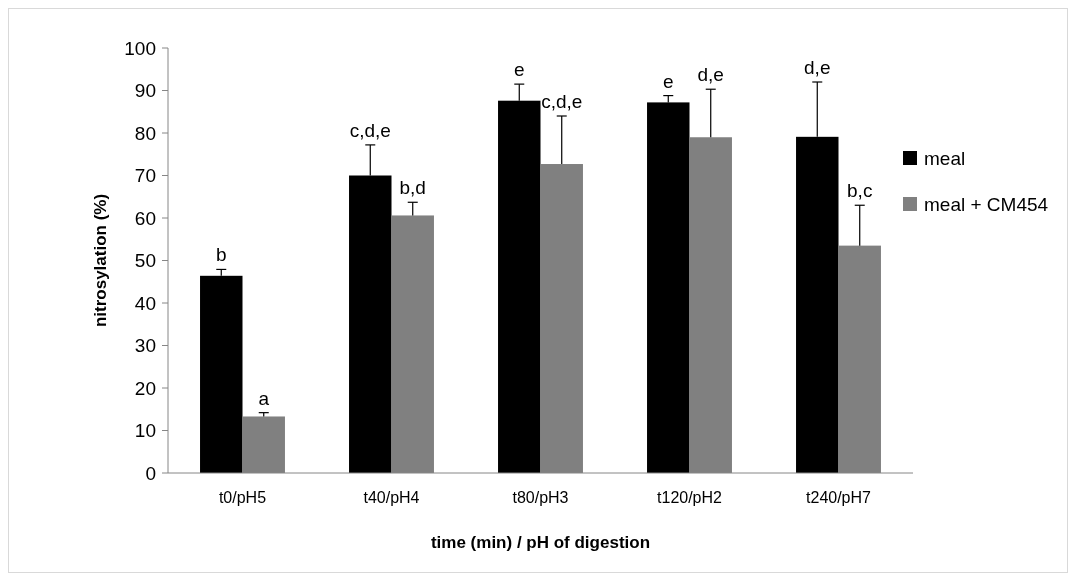 This screenshot has width=1078, height=581. What do you see at coordinates (145, 91) in the screenshot?
I see `y-tick-label: 90` at bounding box center [145, 91].